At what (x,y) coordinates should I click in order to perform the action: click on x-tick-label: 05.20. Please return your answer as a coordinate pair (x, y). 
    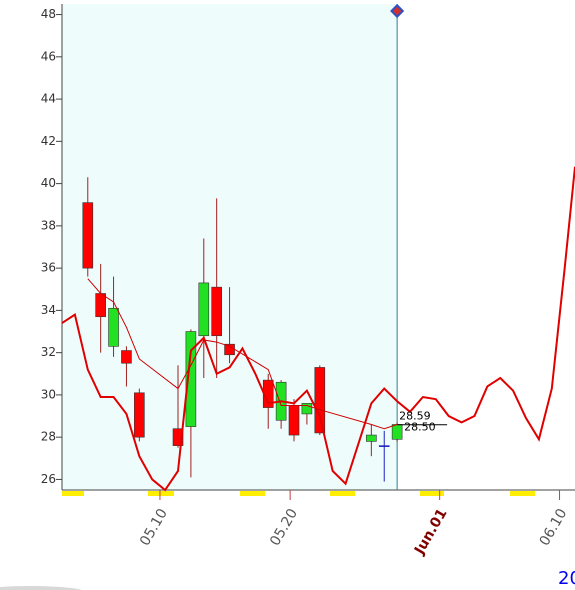
    Looking at the image, I should click on (284, 527).